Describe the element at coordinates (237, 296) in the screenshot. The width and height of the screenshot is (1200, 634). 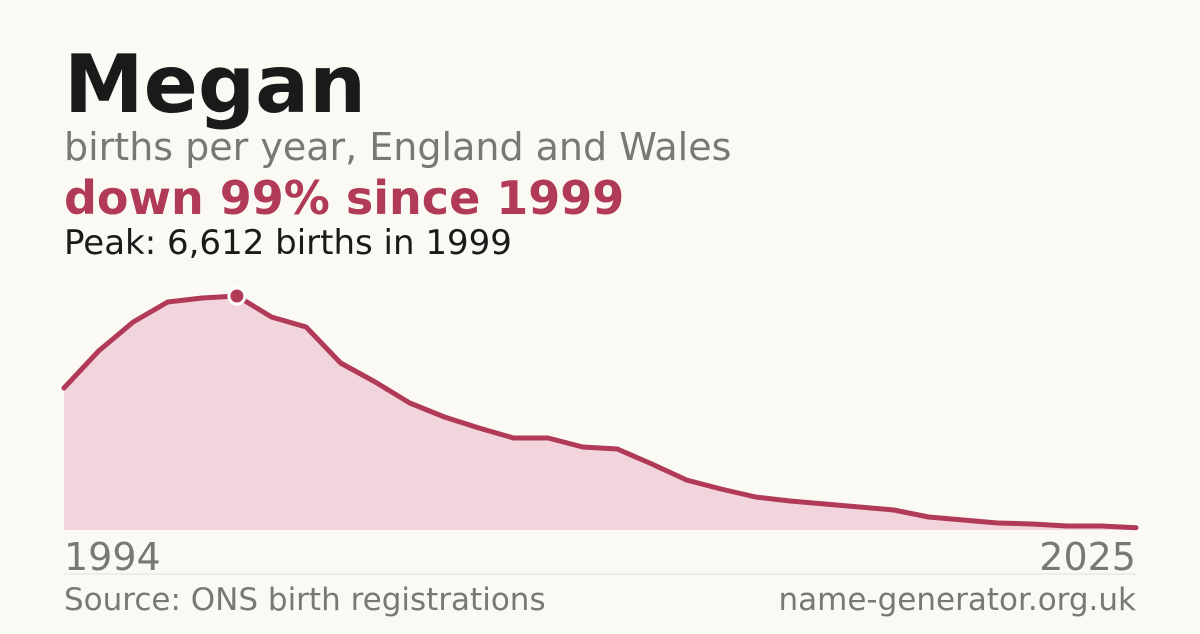
I see `peak-marker` at that location.